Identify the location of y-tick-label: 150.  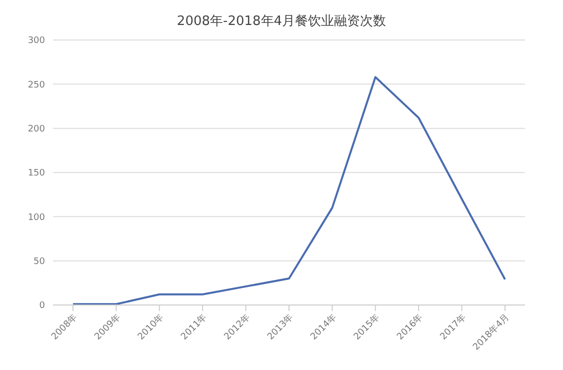
(37, 173).